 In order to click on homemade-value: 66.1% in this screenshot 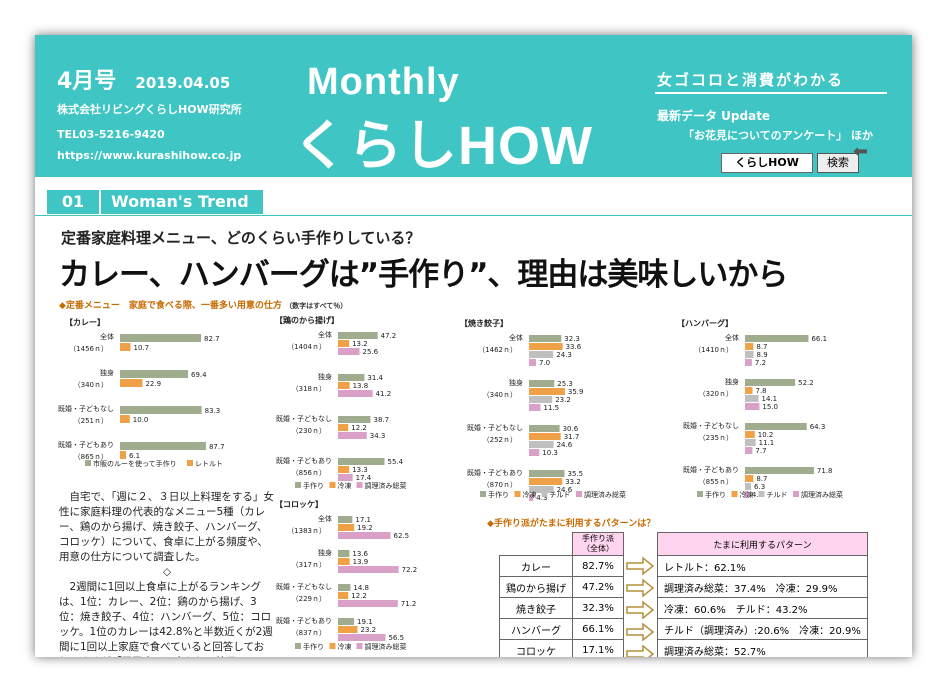, I will do `click(598, 629)`.